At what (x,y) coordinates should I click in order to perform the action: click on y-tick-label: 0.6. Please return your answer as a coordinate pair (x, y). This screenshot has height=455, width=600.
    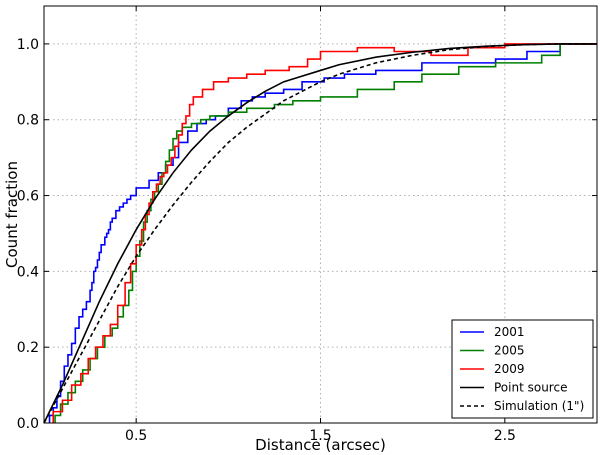
    Looking at the image, I should click on (28, 197).